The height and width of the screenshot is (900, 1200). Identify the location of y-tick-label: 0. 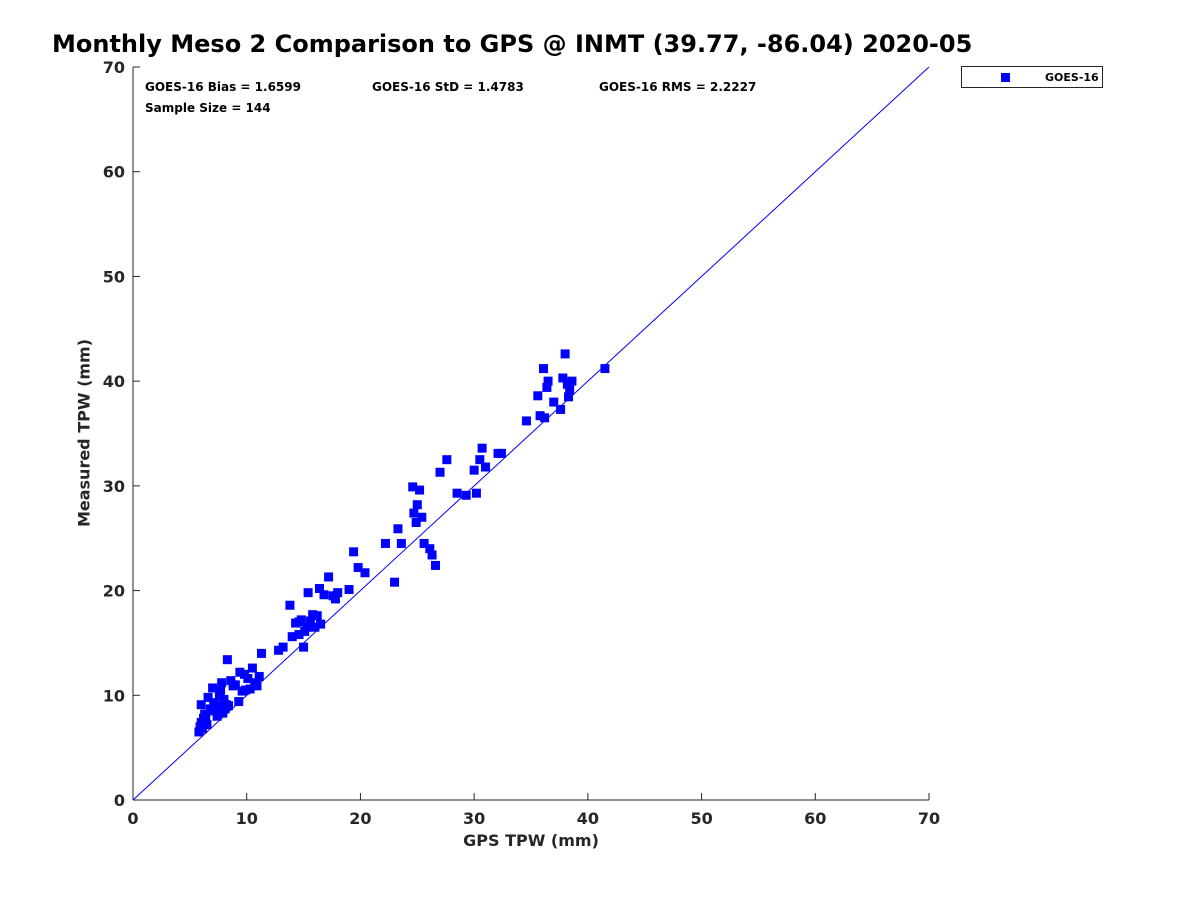
(119, 800).